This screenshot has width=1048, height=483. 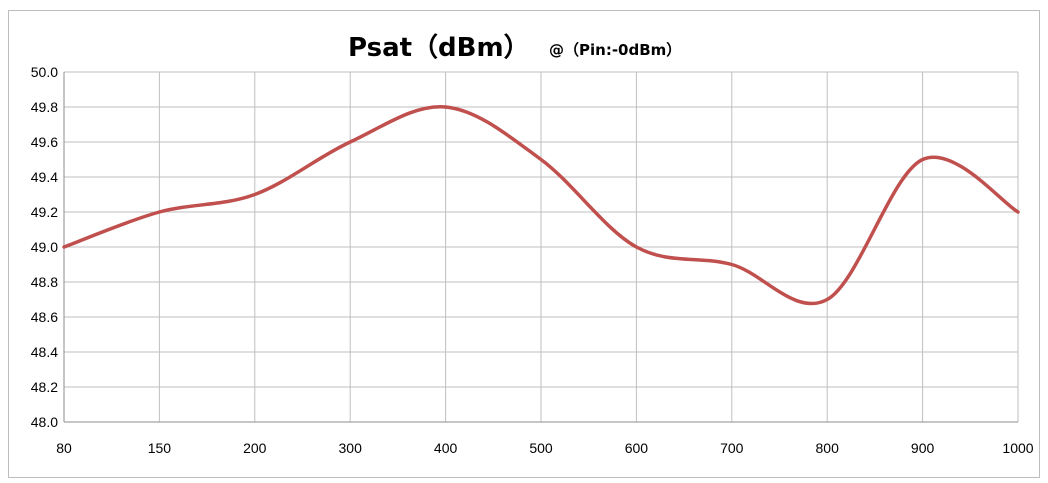 What do you see at coordinates (351, 448) in the screenshot?
I see `x-tick-label: 300` at bounding box center [351, 448].